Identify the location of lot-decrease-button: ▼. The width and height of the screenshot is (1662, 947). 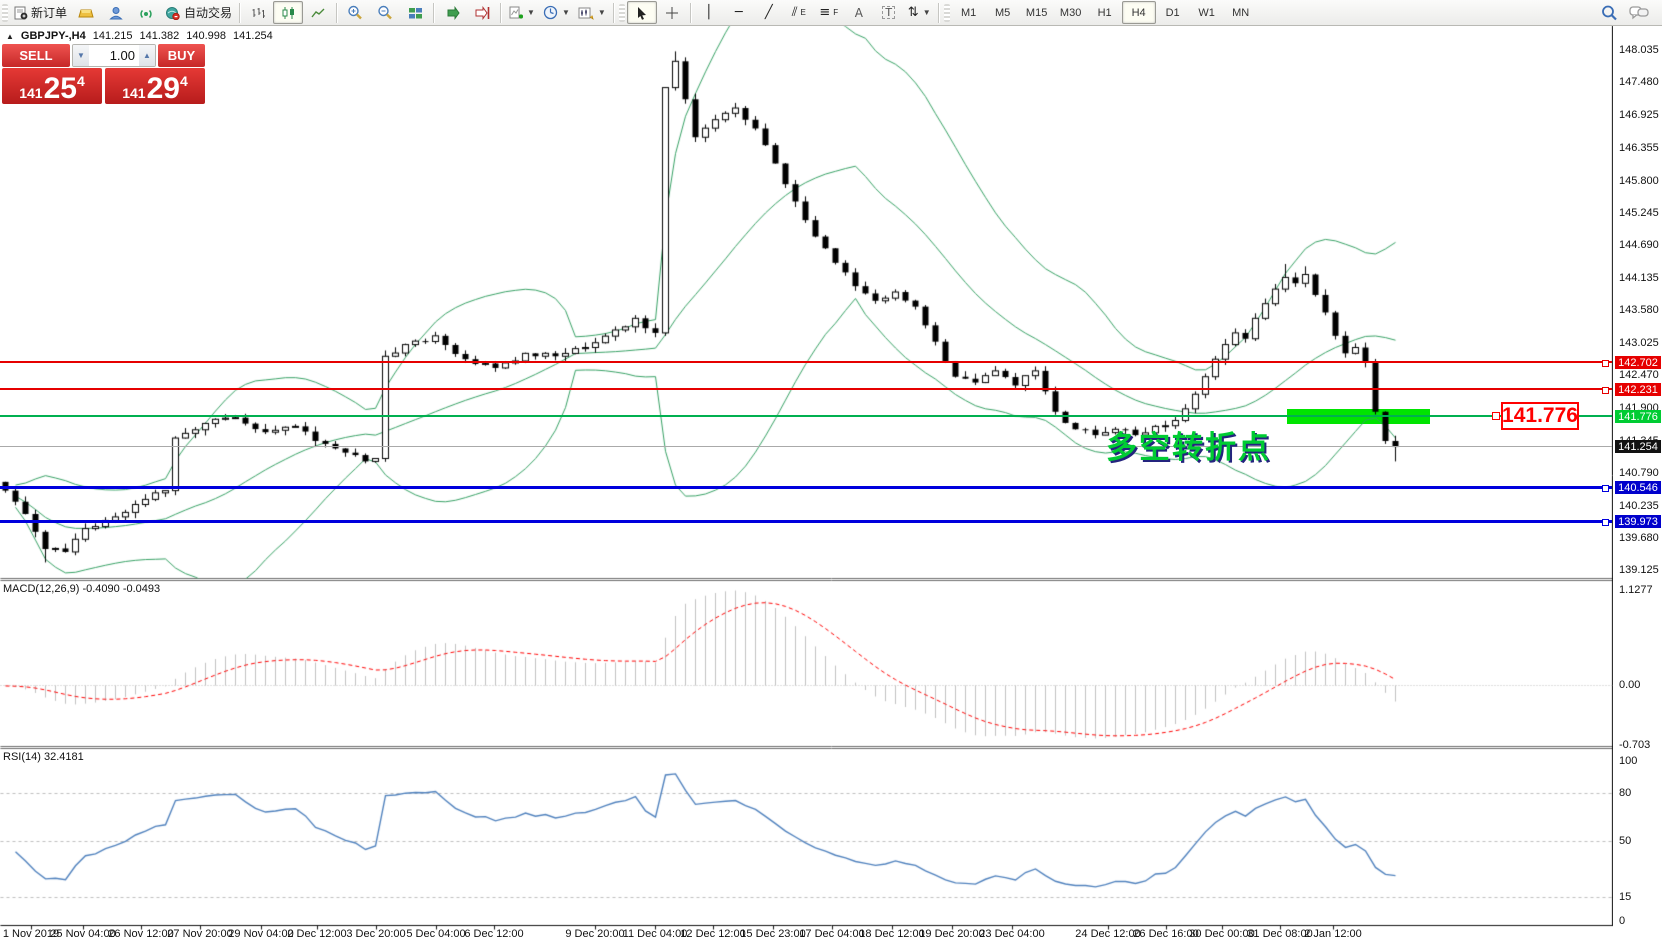
(81, 55).